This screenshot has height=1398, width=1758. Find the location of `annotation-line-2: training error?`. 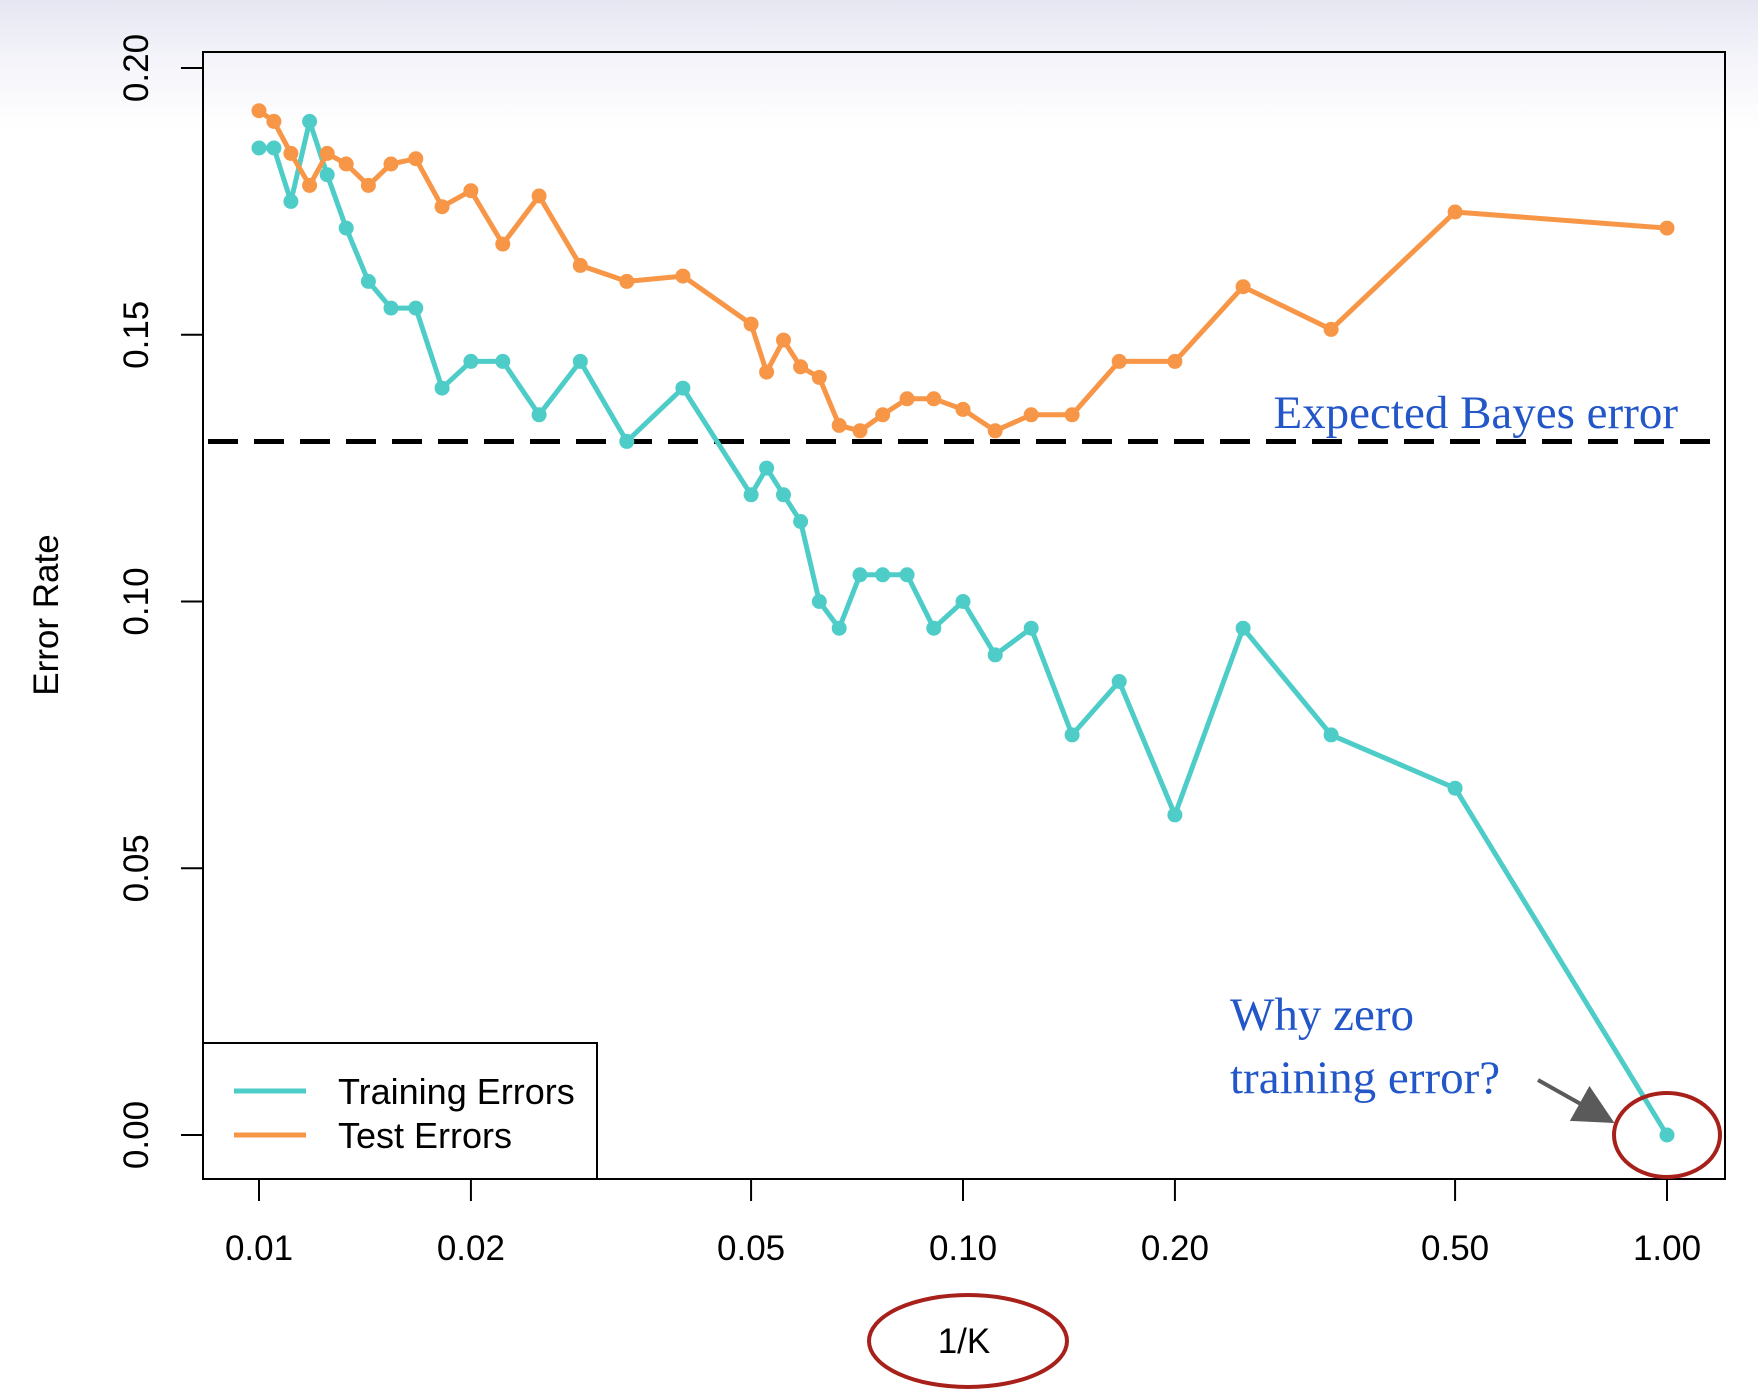

annotation-line-2: training error? is located at coordinates (1365, 1078).